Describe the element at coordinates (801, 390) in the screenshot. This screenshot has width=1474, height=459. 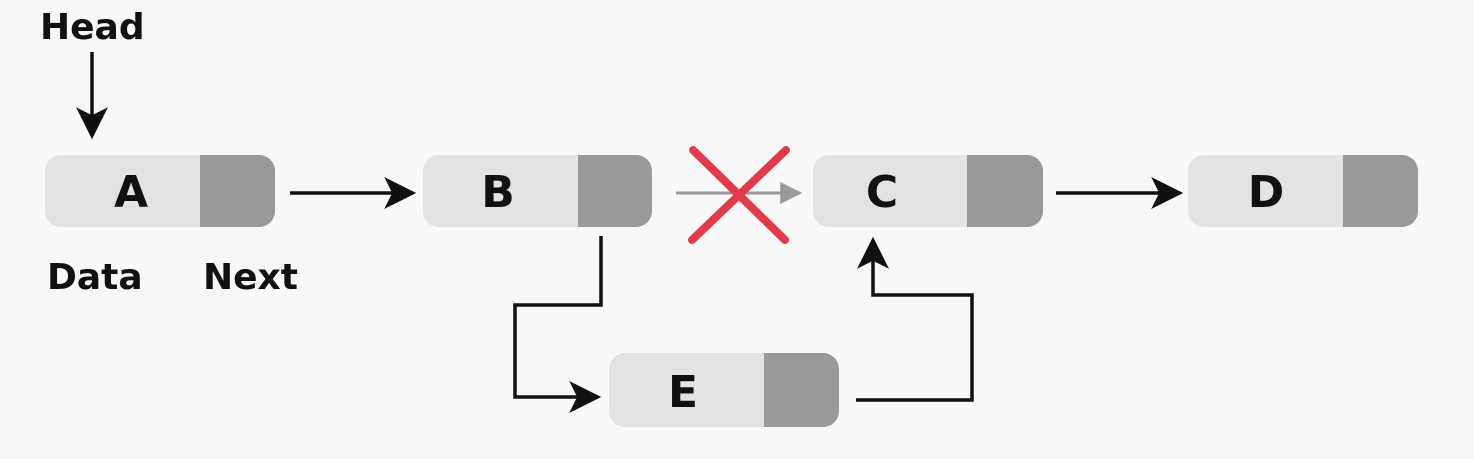
I see `node-e-next-cell` at that location.